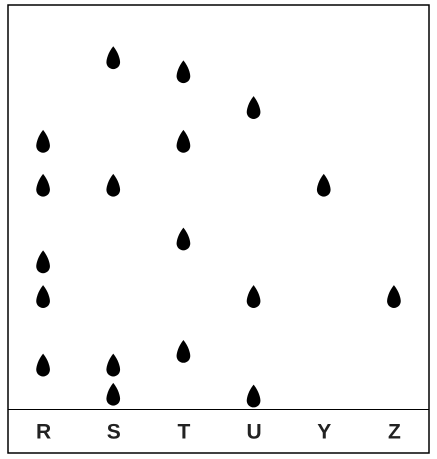 The width and height of the screenshot is (437, 459). Describe the element at coordinates (324, 432) in the screenshot. I see `x-tick-label: Y` at that location.